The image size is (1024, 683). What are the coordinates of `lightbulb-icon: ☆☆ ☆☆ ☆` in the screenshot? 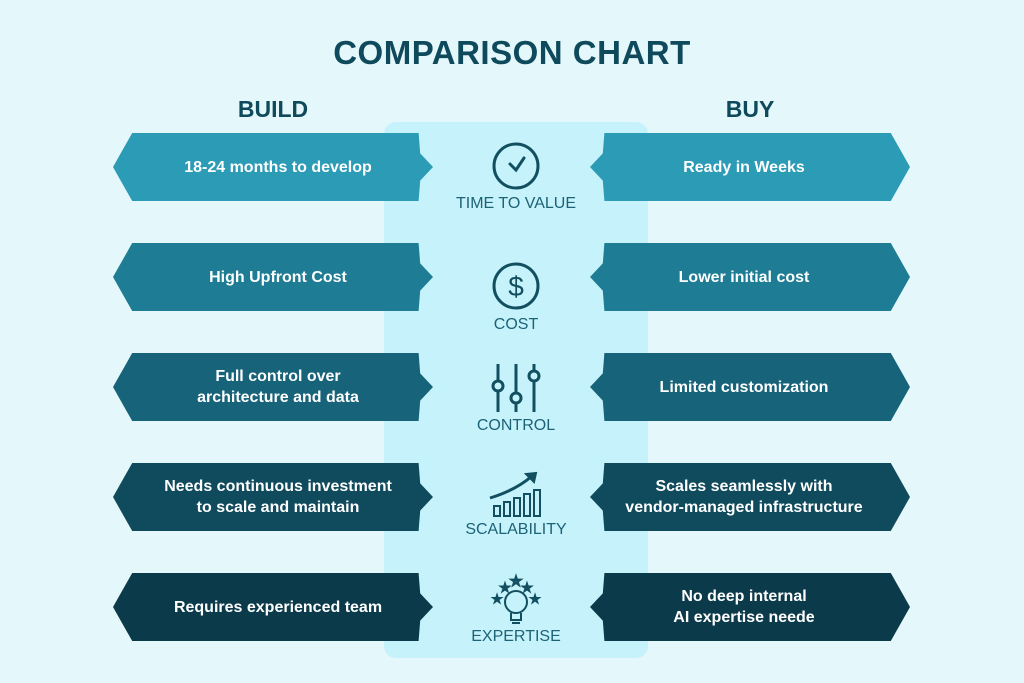 It's located at (516, 598).